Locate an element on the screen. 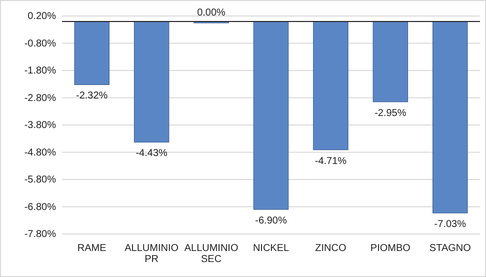 Image resolution: width=486 pixels, height=277 pixels. x-tick-label: RAME is located at coordinates (92, 248).